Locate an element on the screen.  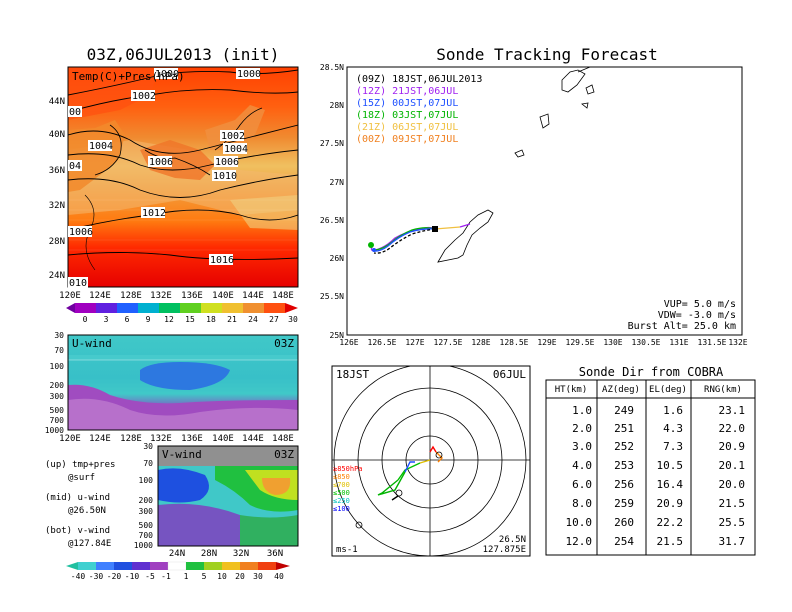
lon-label: 124E is located at coordinates (100, 296).